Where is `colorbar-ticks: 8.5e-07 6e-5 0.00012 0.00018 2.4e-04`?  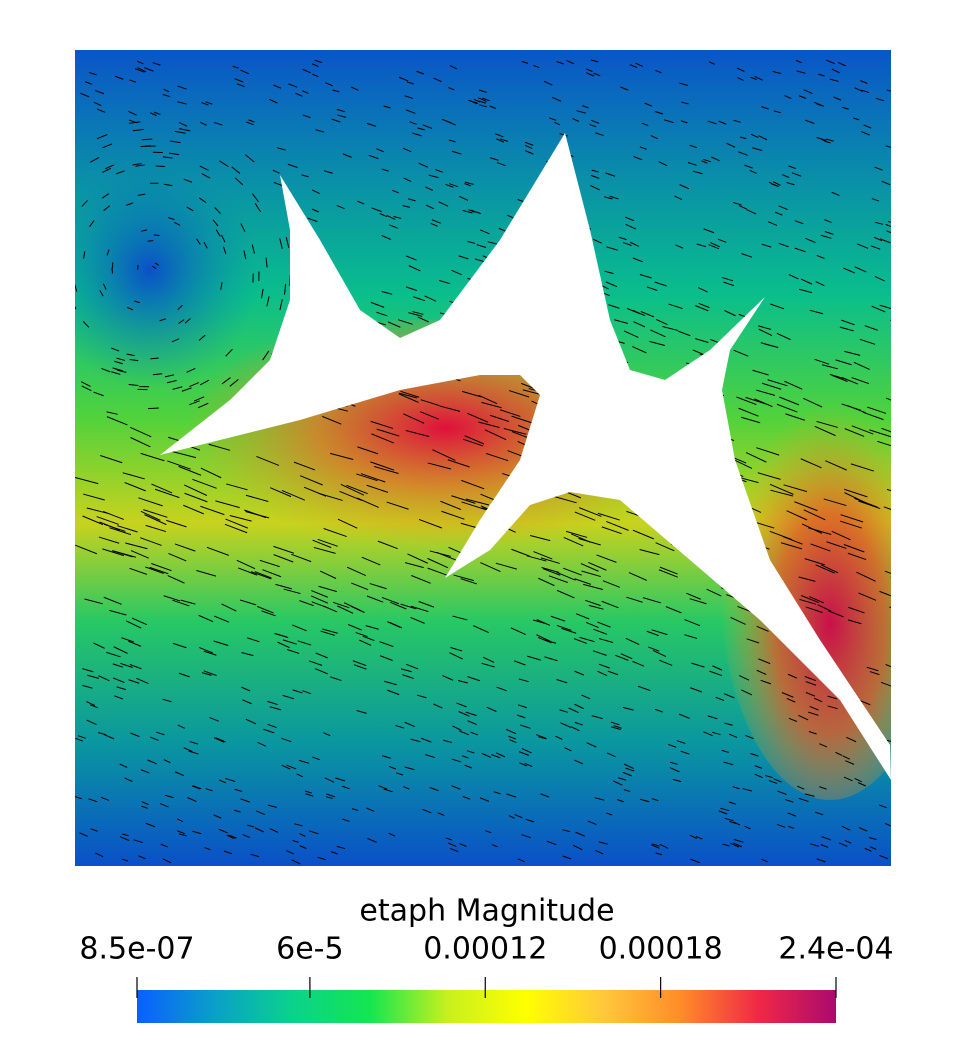 colorbar-ticks: 8.5e-07 6e-5 0.00012 0.00018 2.4e-04 is located at coordinates (486, 965).